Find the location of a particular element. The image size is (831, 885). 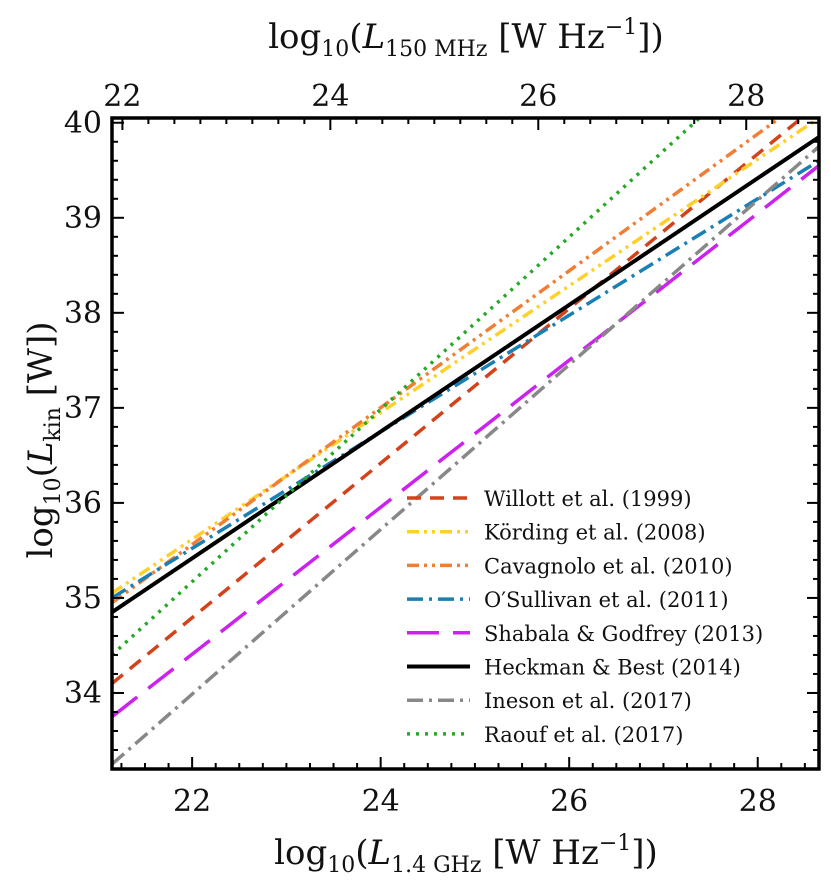

y-tick-label: 35 is located at coordinates (83, 598).